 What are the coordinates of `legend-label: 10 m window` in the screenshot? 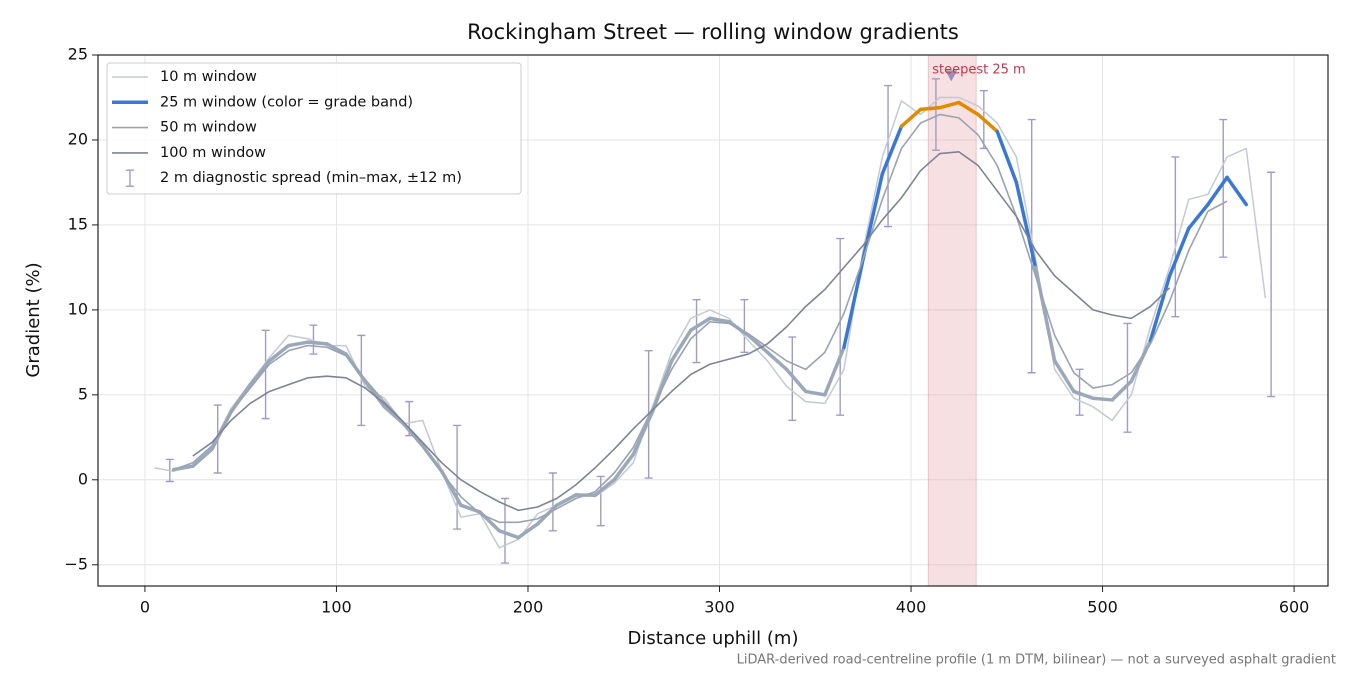 It's located at (208, 77).